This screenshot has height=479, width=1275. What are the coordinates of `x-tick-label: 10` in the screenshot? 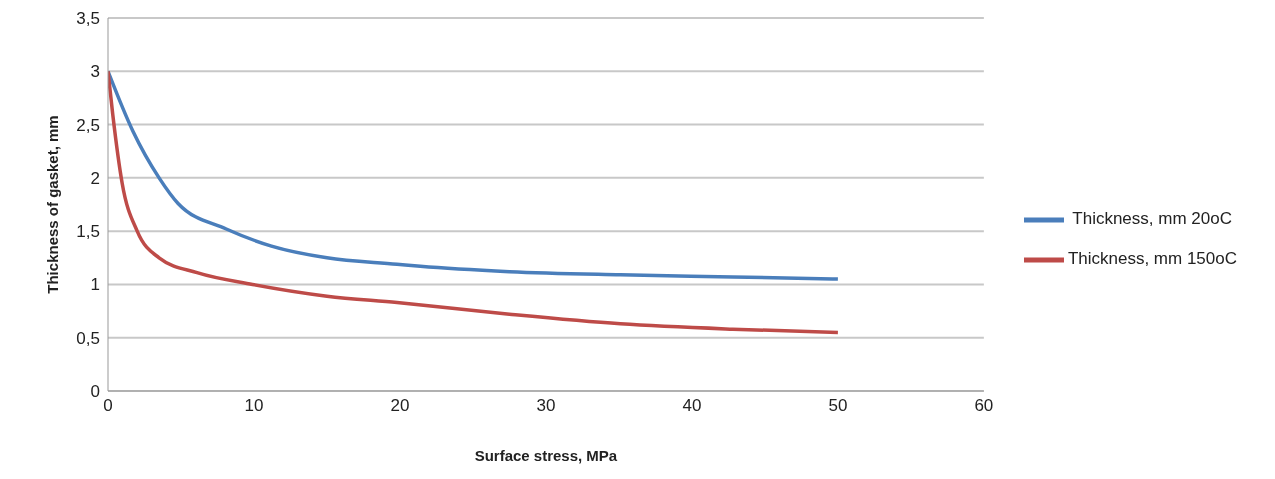 It's located at (254, 406).